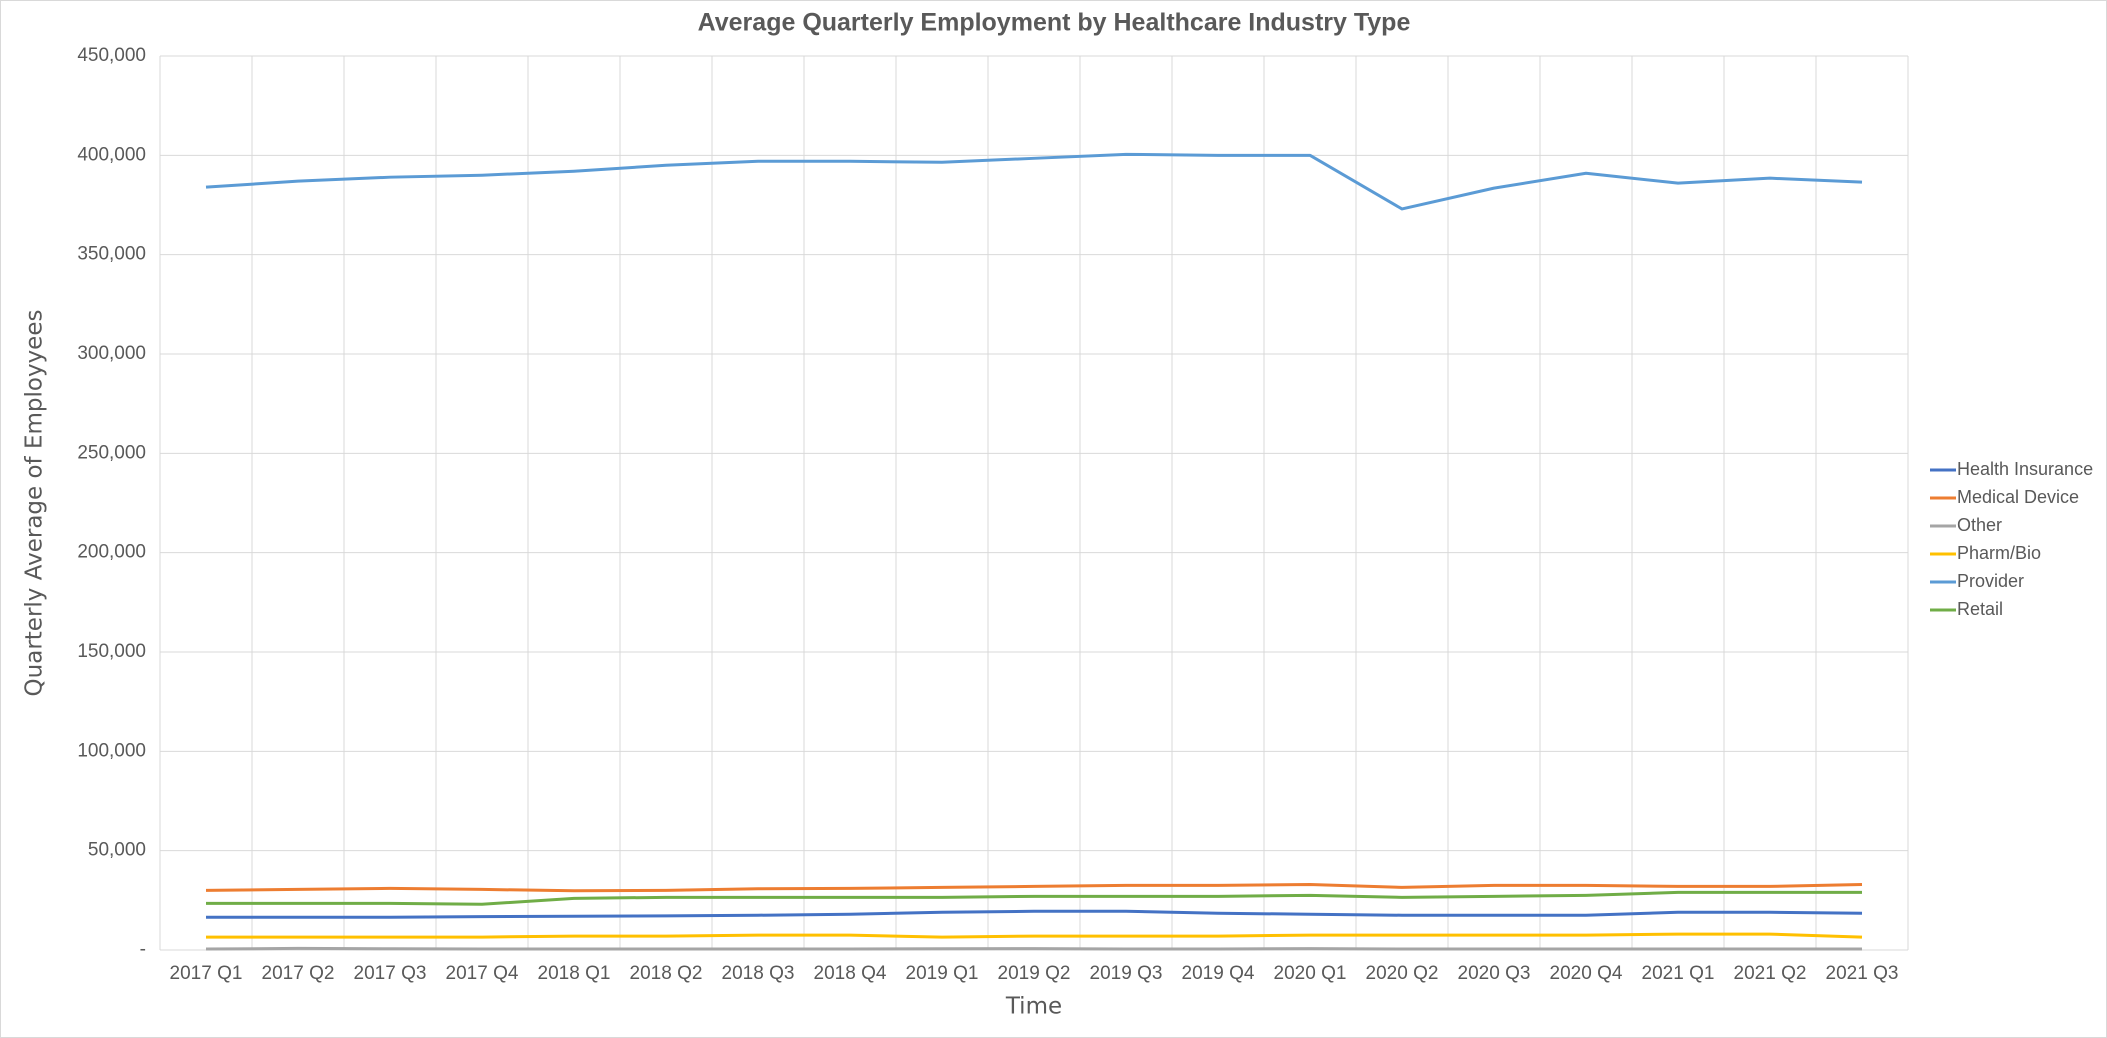 The image size is (2107, 1038). I want to click on x-tick-label: 2019 Q4, so click(1218, 973).